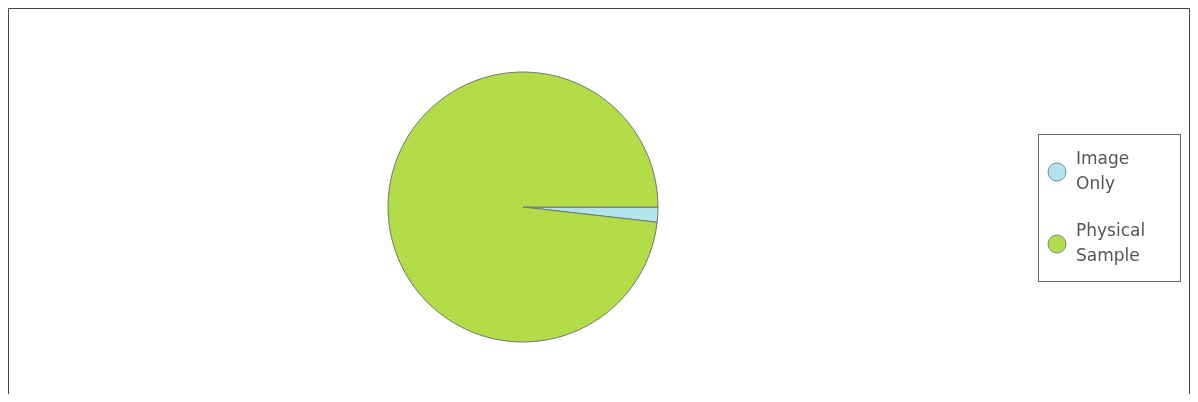  Describe the element at coordinates (1103, 170) in the screenshot. I see `legend-label: Image Only` at that location.